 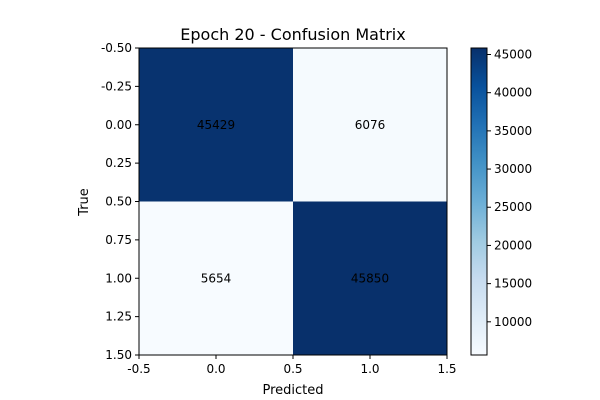 I want to click on y-axis-ticks: -0.50 -0.25 0.00 0.25 0.50 0.75 1.00 1.25 1.50, so click(x=120, y=201).